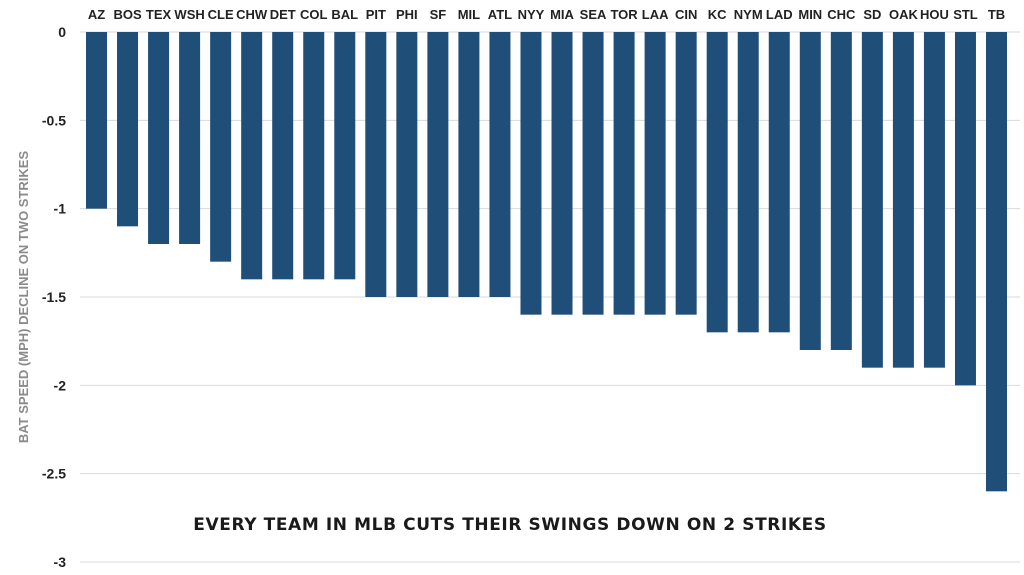 This screenshot has width=1024, height=575. Describe the element at coordinates (407, 164) in the screenshot. I see `bar-phi` at that location.